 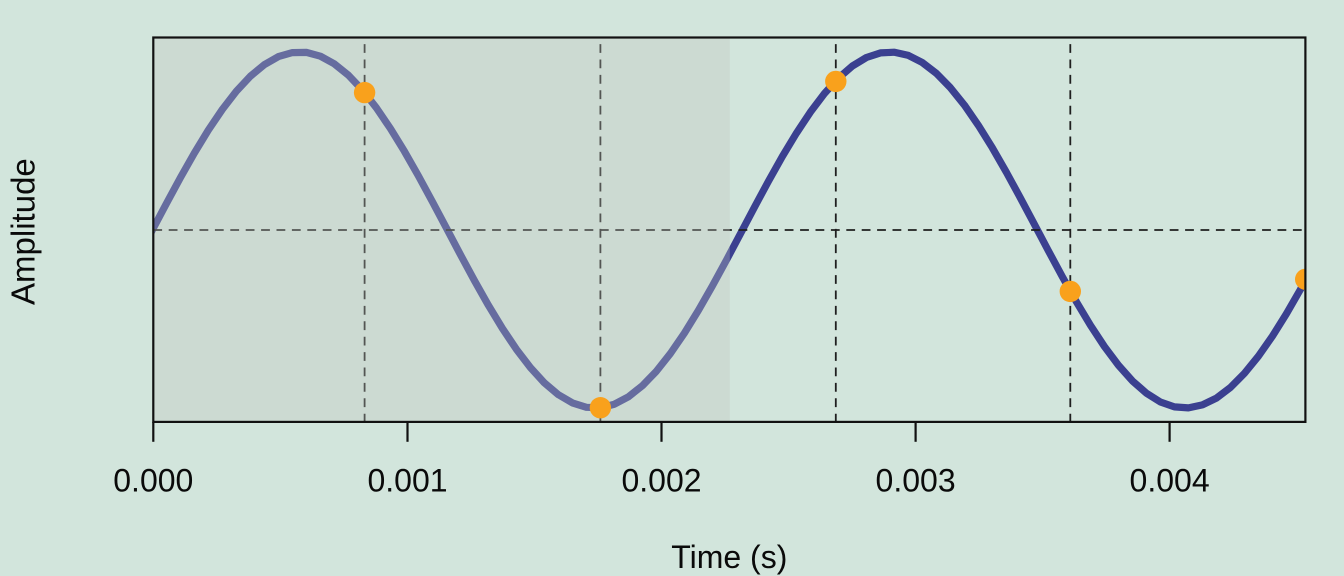 I want to click on svg-text: Time (s), so click(x=729, y=557).